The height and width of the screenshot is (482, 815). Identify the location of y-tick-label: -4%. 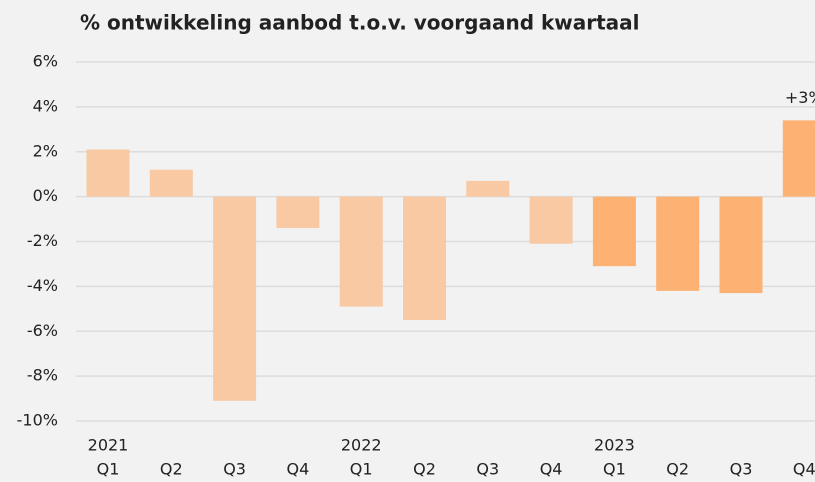
(42, 285).